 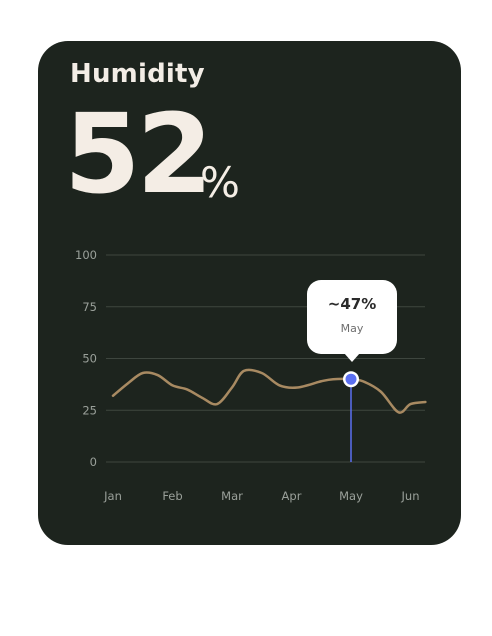 I want to click on x-tick-label: Jan, so click(x=112, y=496).